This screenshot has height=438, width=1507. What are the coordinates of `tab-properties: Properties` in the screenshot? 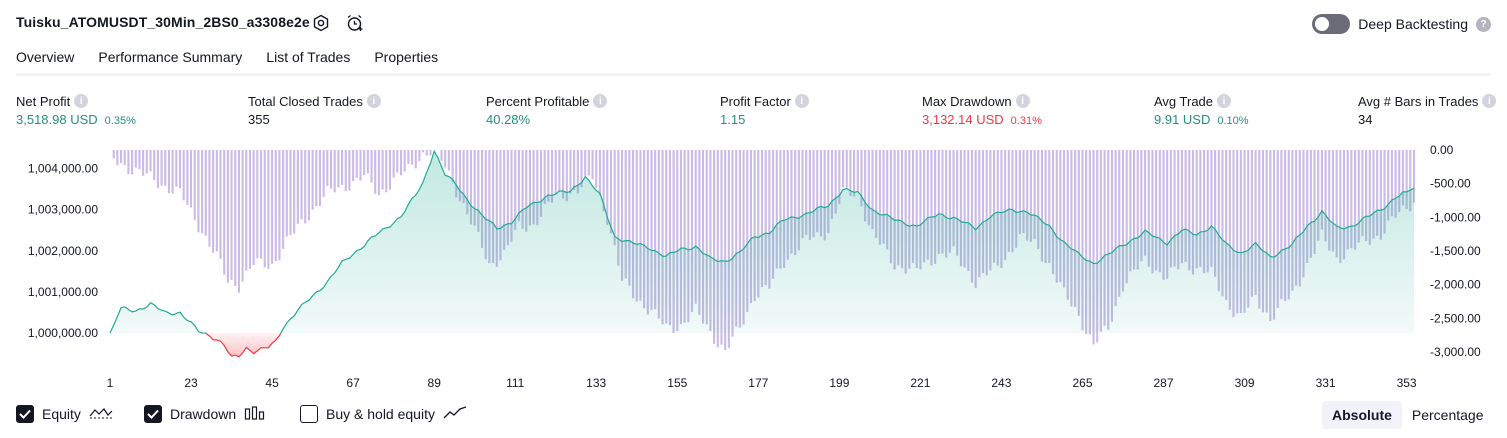 It's located at (406, 57).